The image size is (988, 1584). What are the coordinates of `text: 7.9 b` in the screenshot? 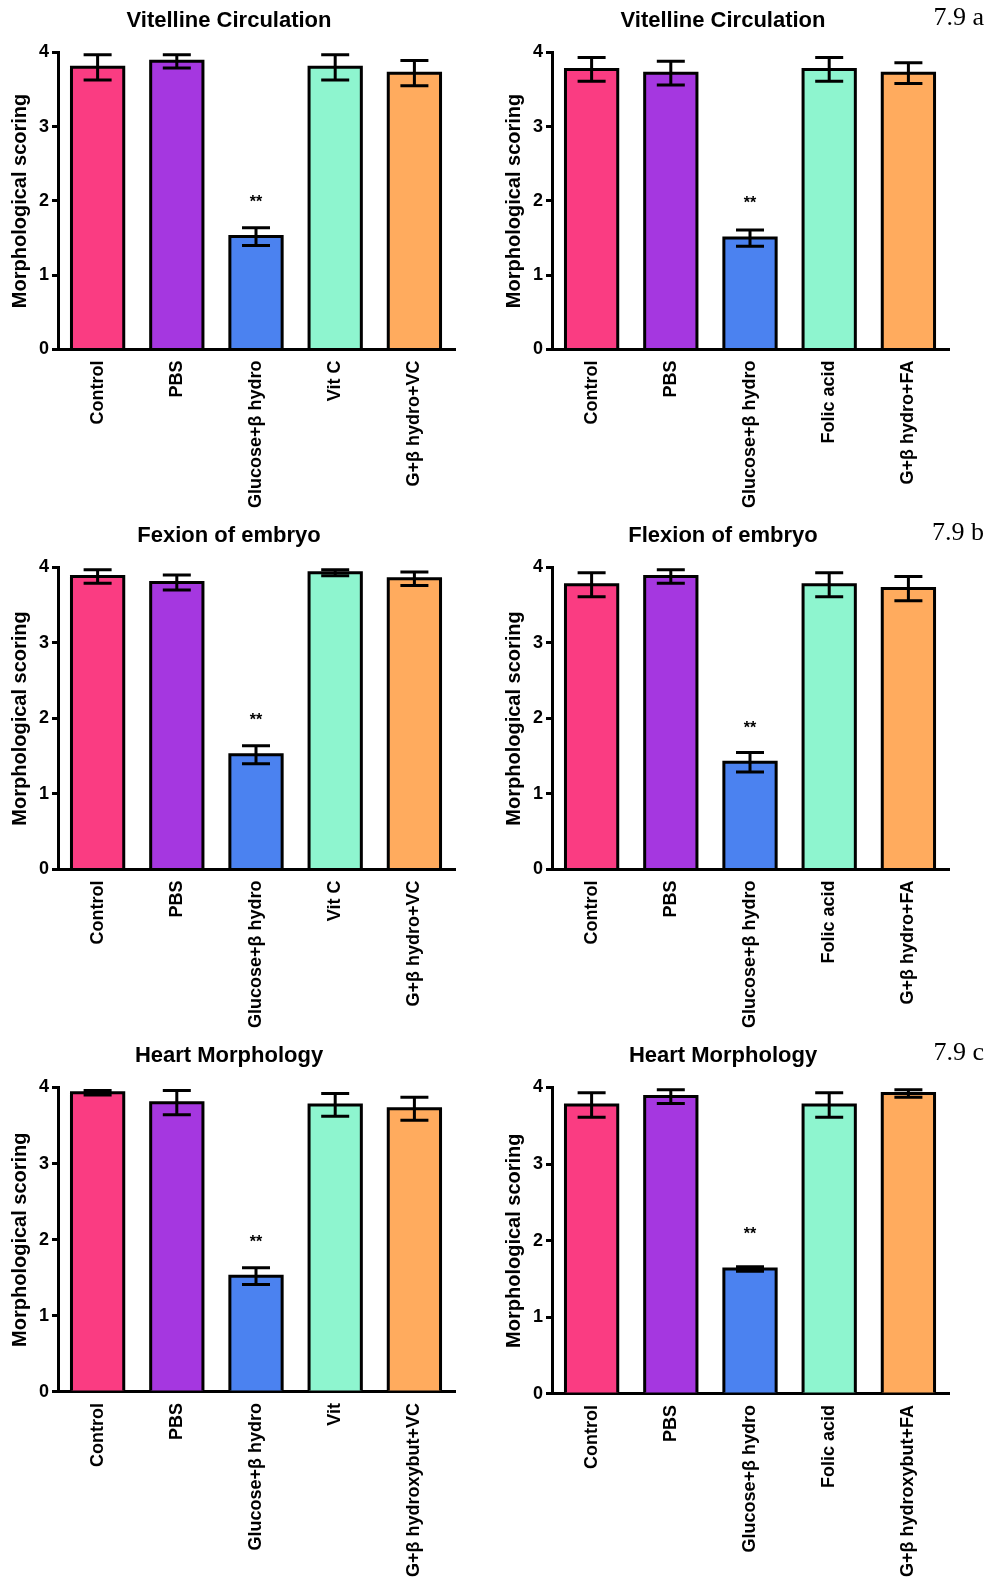 It's located at (958, 532).